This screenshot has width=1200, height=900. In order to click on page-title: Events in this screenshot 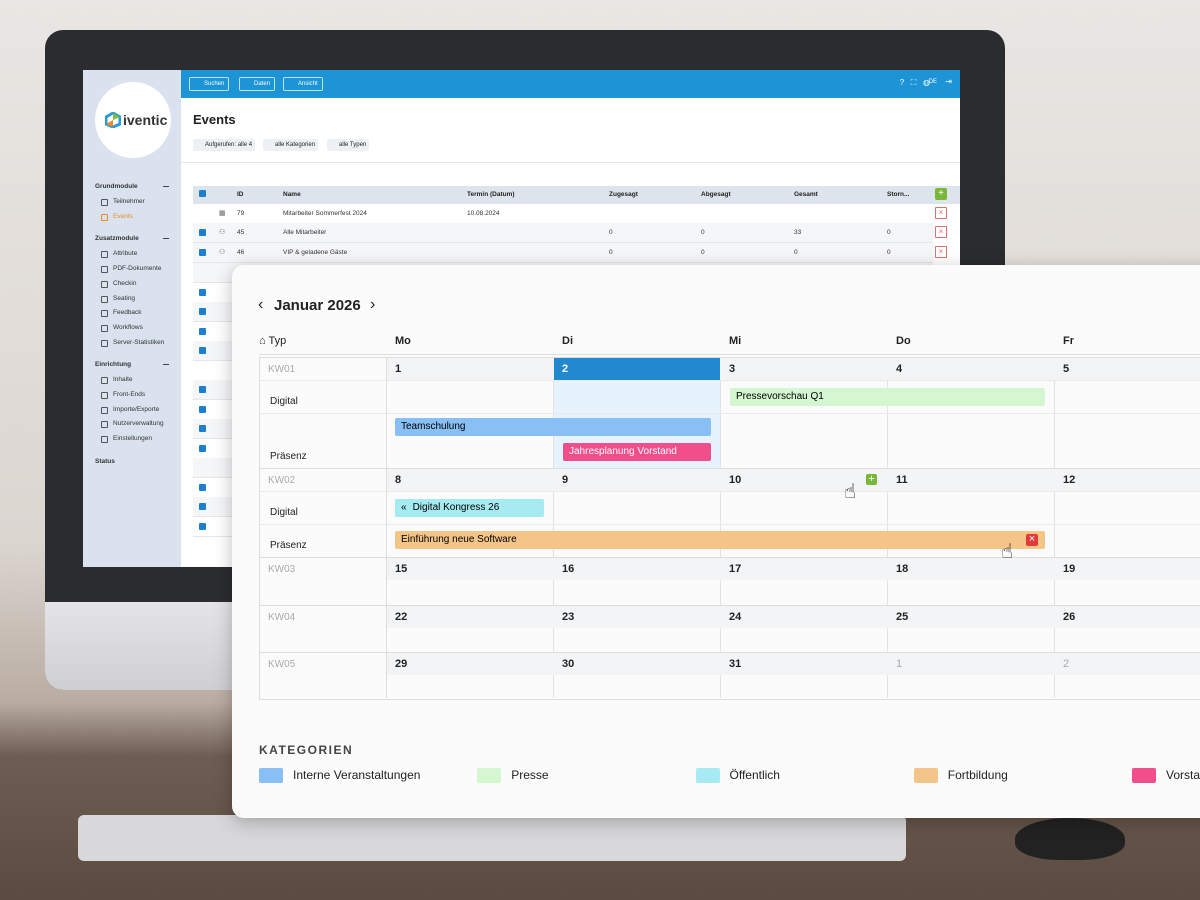, I will do `click(214, 119)`.